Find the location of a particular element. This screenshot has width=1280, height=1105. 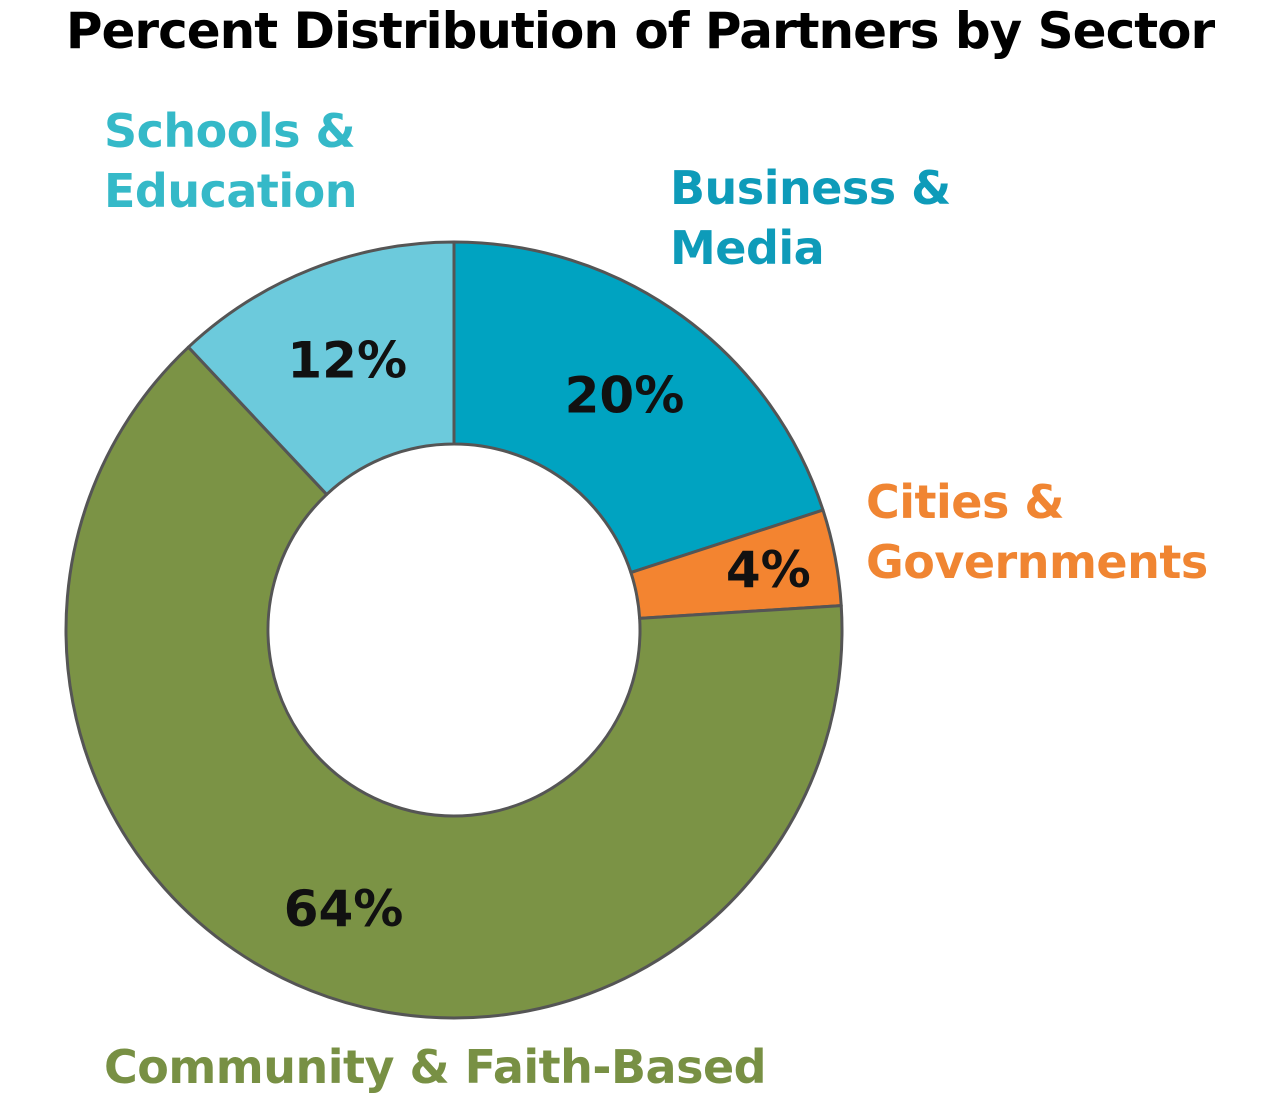

donut-slice-business-media is located at coordinates (638, 407).